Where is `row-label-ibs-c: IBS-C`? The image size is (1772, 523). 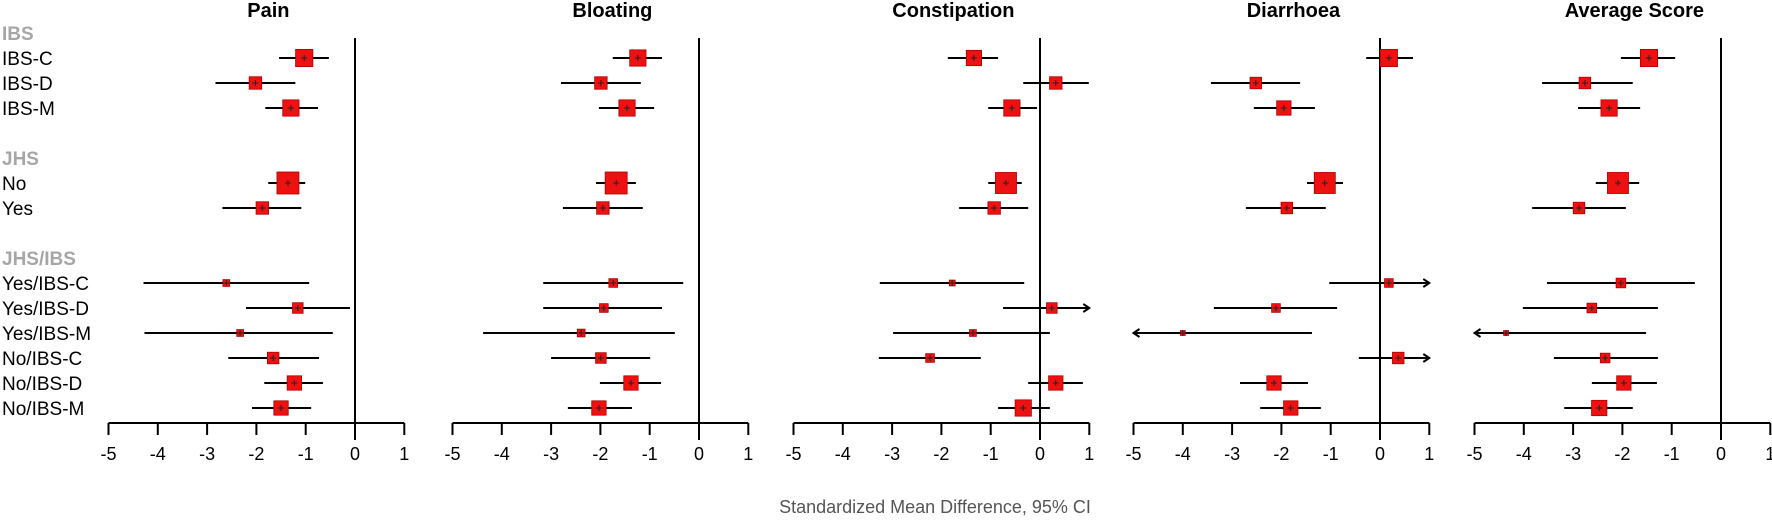
row-label-ibs-c: IBS-C is located at coordinates (27, 59).